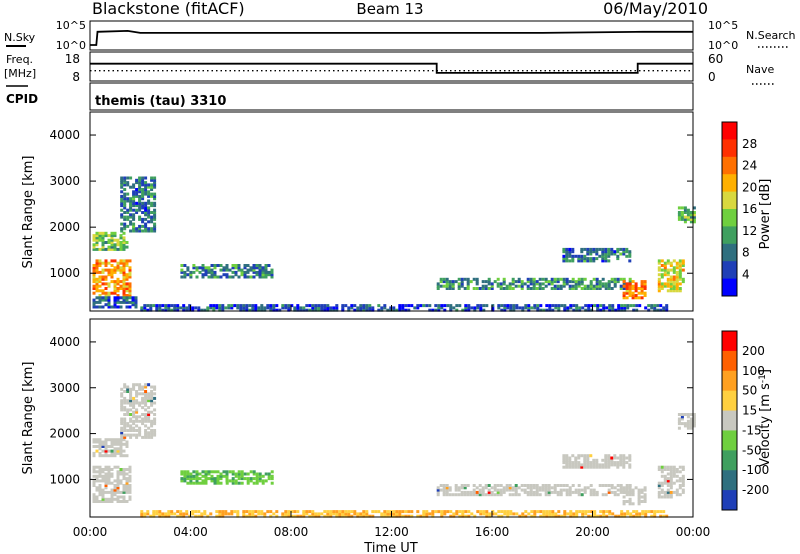 The height and width of the screenshot is (554, 800). I want to click on colorbar-tick-label: 24, so click(749, 166).